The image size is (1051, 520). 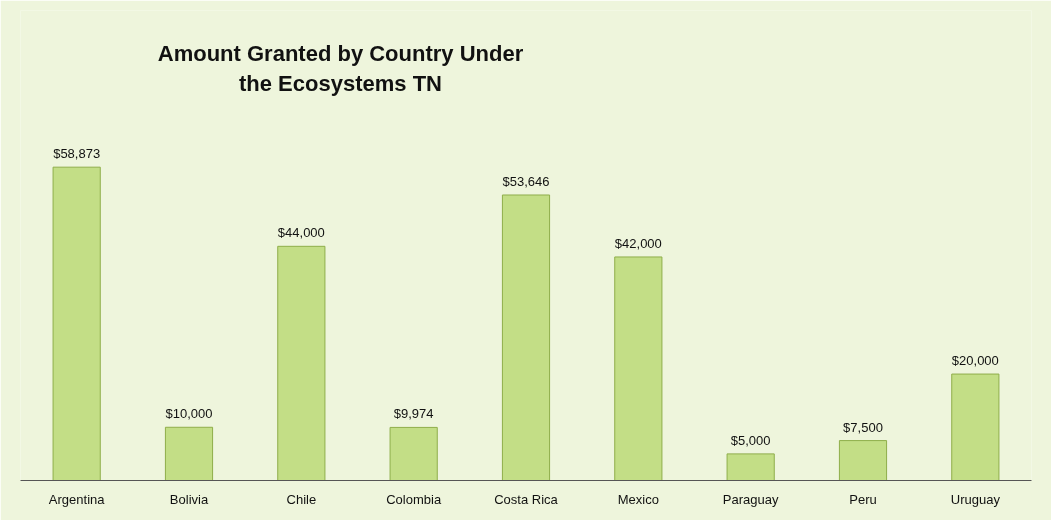 What do you see at coordinates (301, 499) in the screenshot?
I see `x-tick-label: Chile` at bounding box center [301, 499].